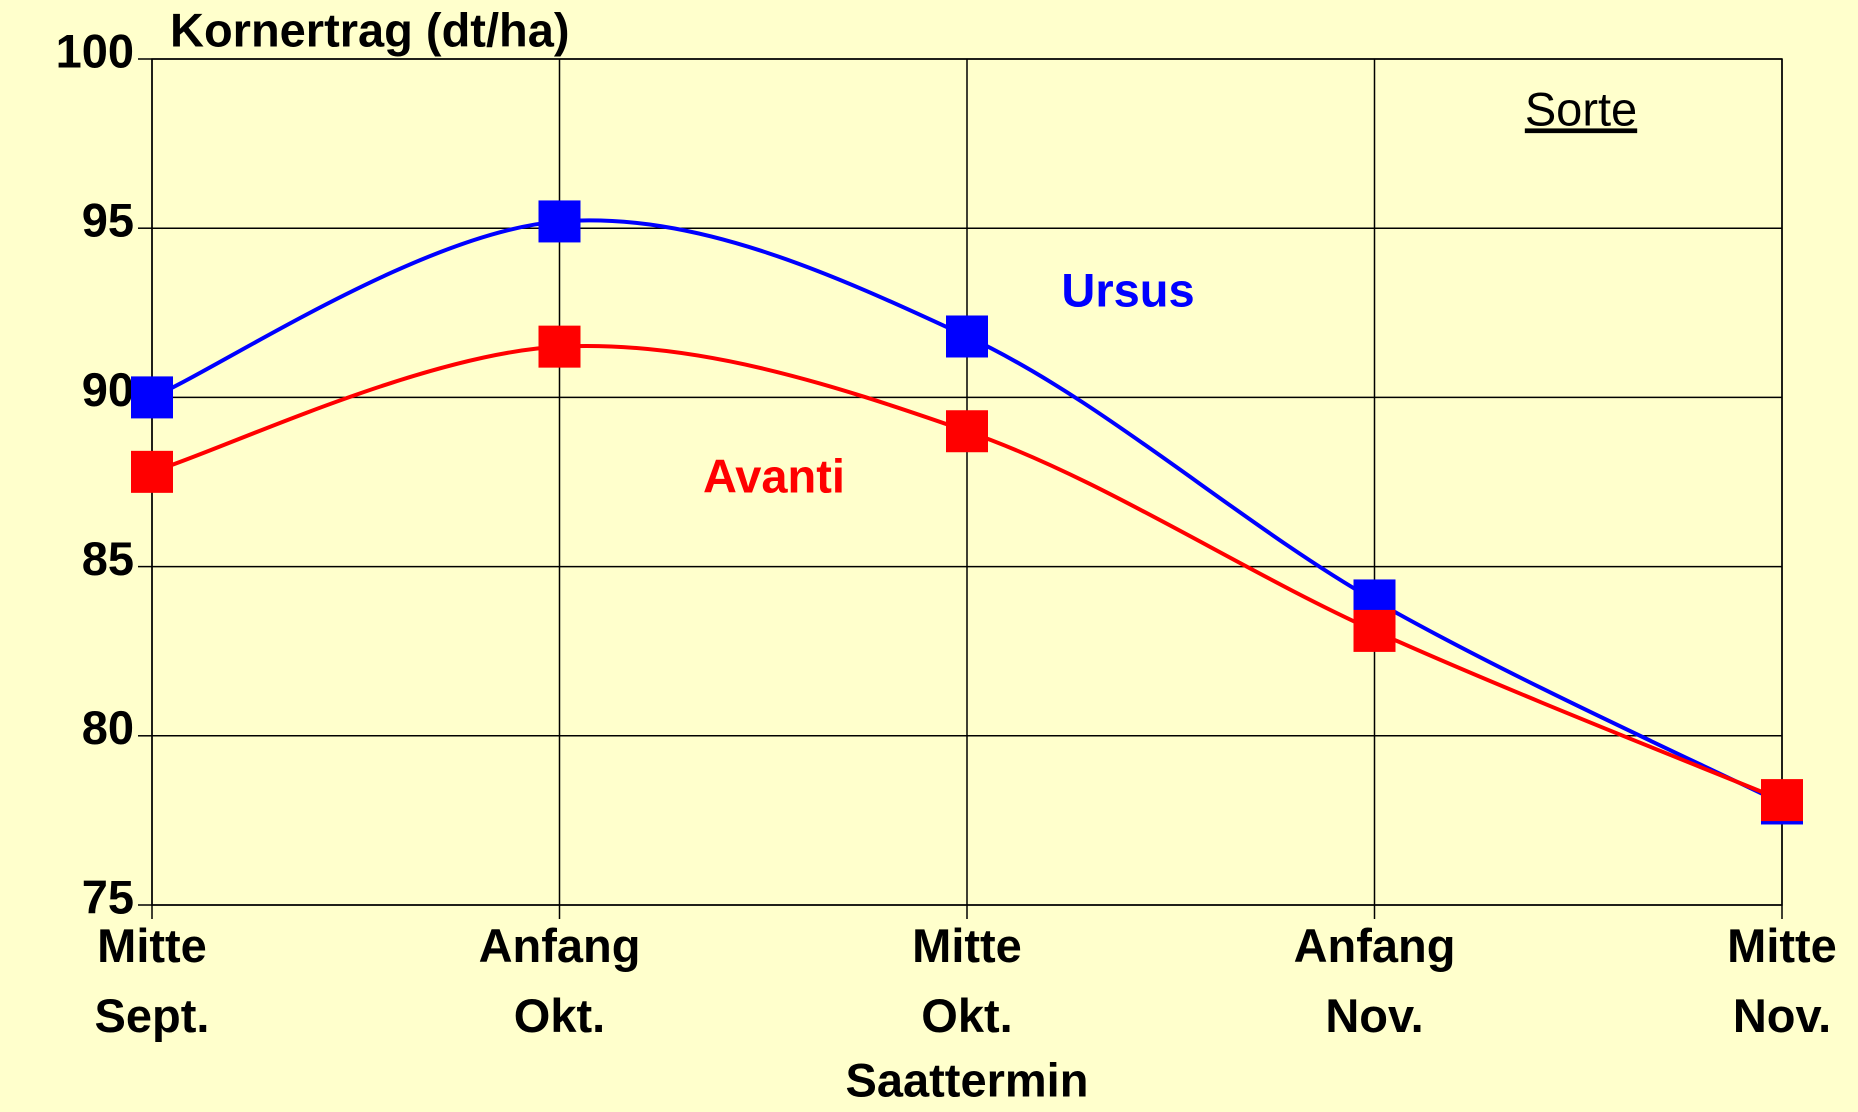 Image resolution: width=1858 pixels, height=1112 pixels. I want to click on x-tick-label: Anfang Nov., so click(1375, 980).